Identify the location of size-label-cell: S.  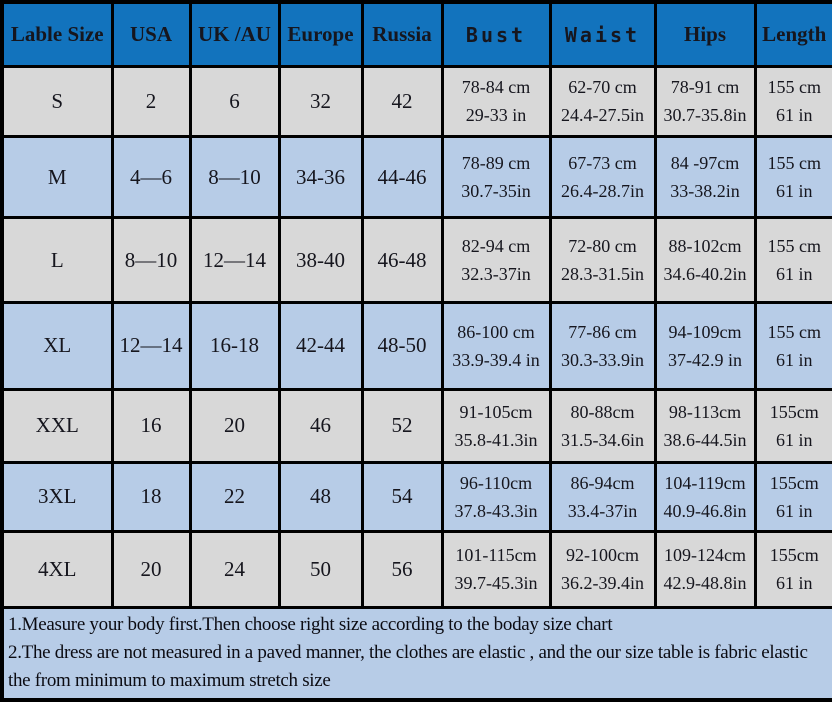
(57, 101).